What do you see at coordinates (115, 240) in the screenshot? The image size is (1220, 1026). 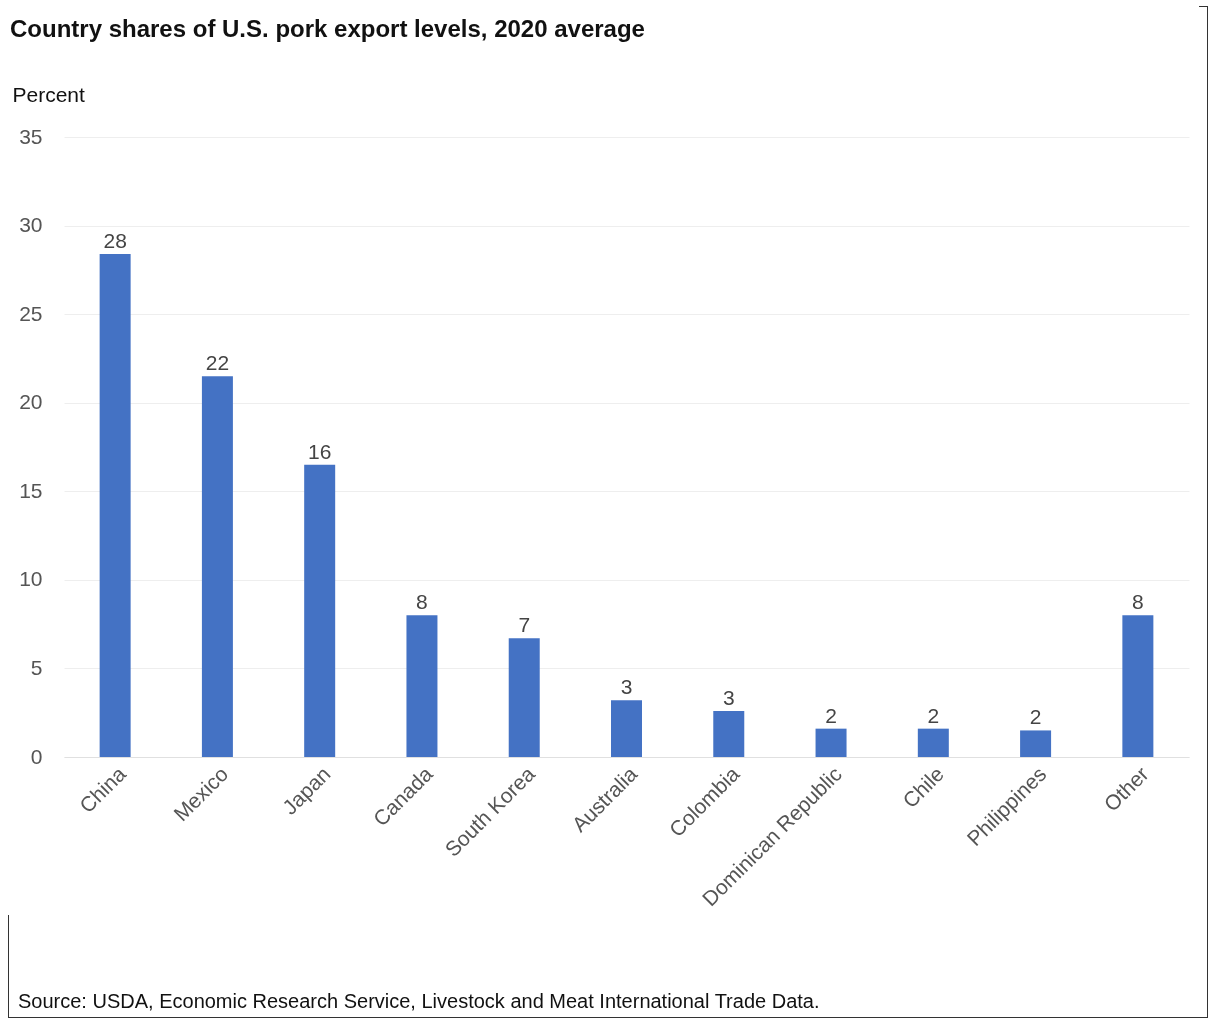 I see `data-label: 28` at bounding box center [115, 240].